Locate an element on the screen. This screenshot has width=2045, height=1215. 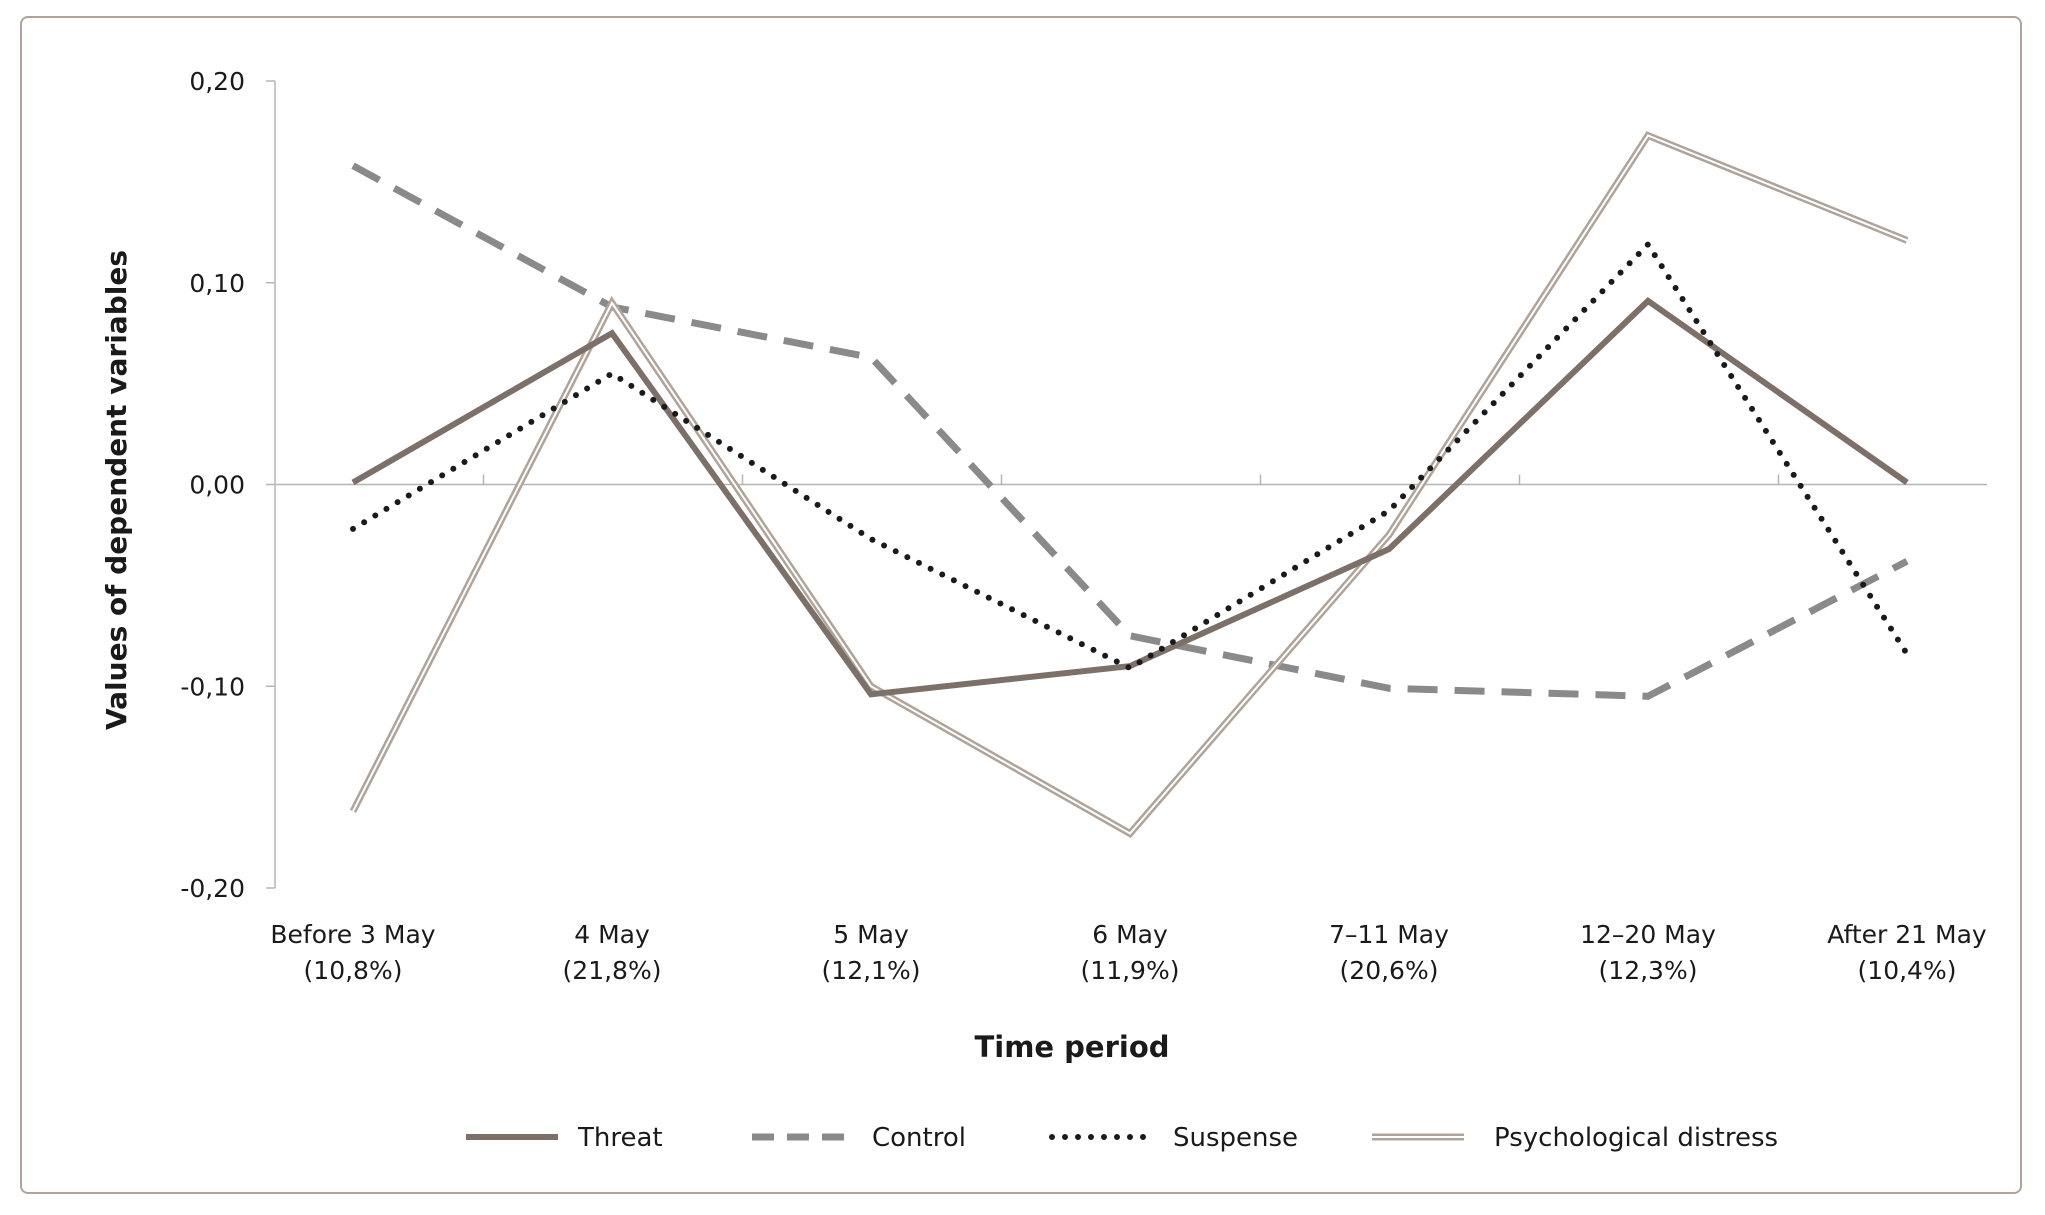
x-tick-sublabel: (12,3%) is located at coordinates (1648, 970).